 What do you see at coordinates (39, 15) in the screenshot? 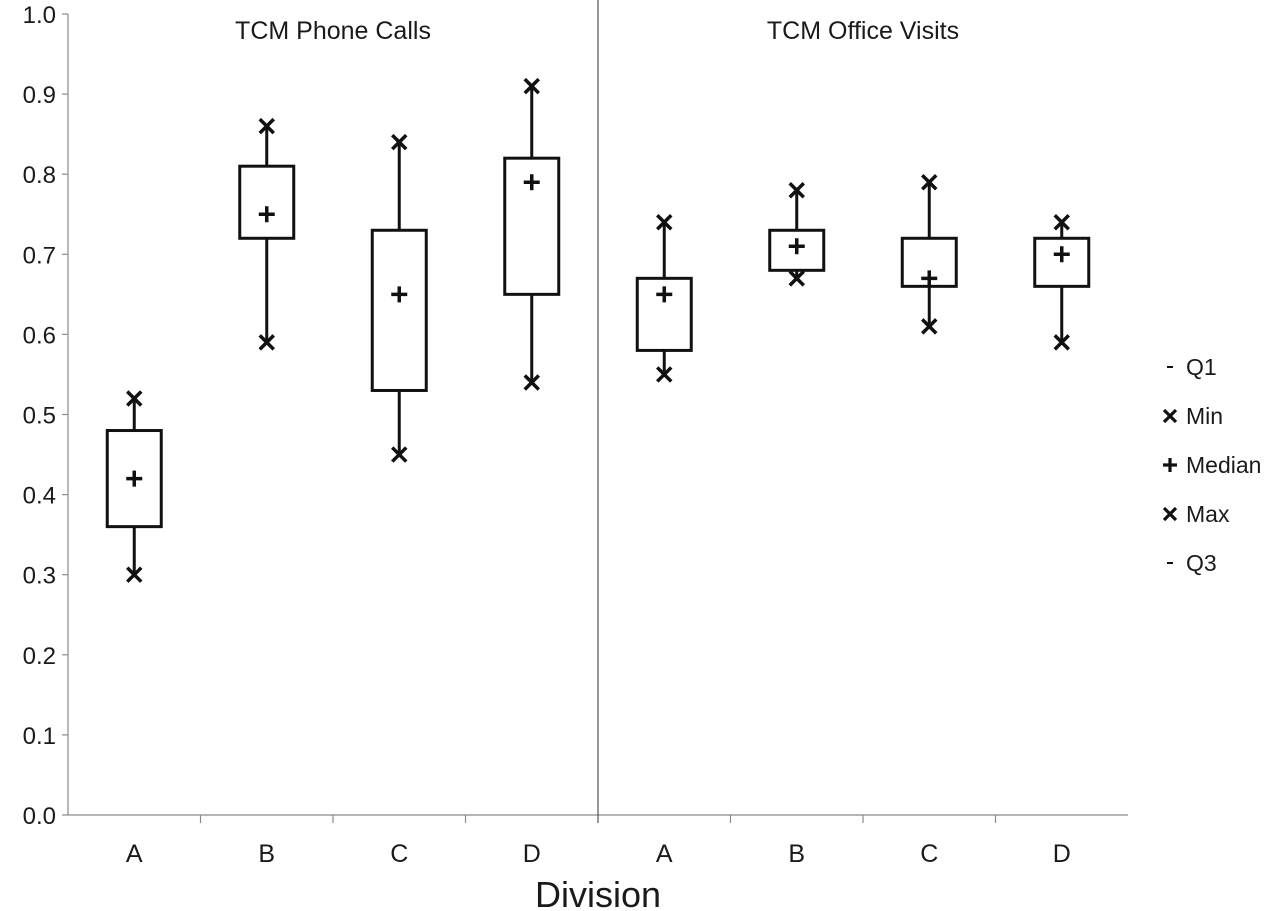
I see `y-tick-label: 1.0` at bounding box center [39, 15].